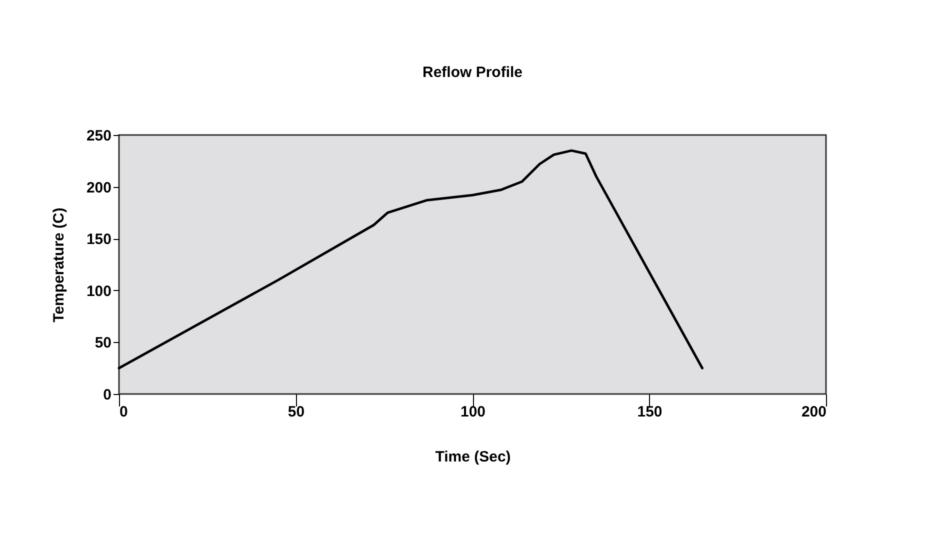 The height and width of the screenshot is (556, 932). Describe the element at coordinates (99, 187) in the screenshot. I see `y-tick-label: 200` at that location.